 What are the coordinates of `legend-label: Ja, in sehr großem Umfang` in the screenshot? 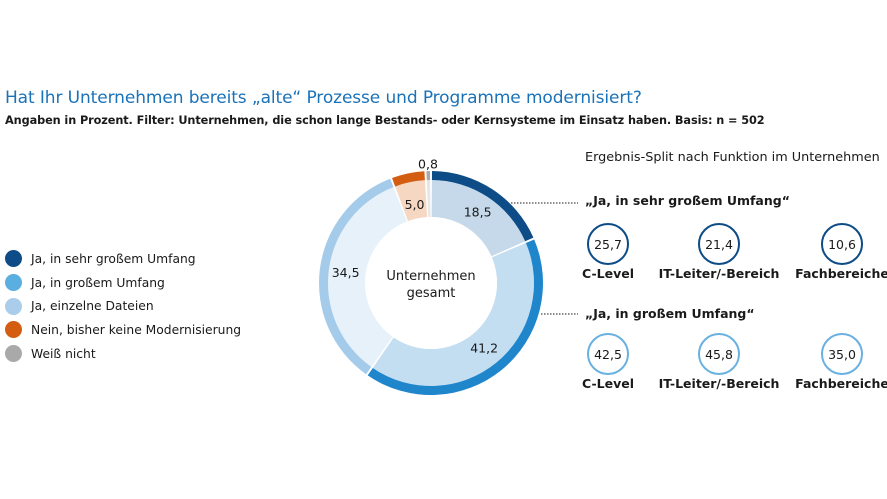 It's located at (113, 258).